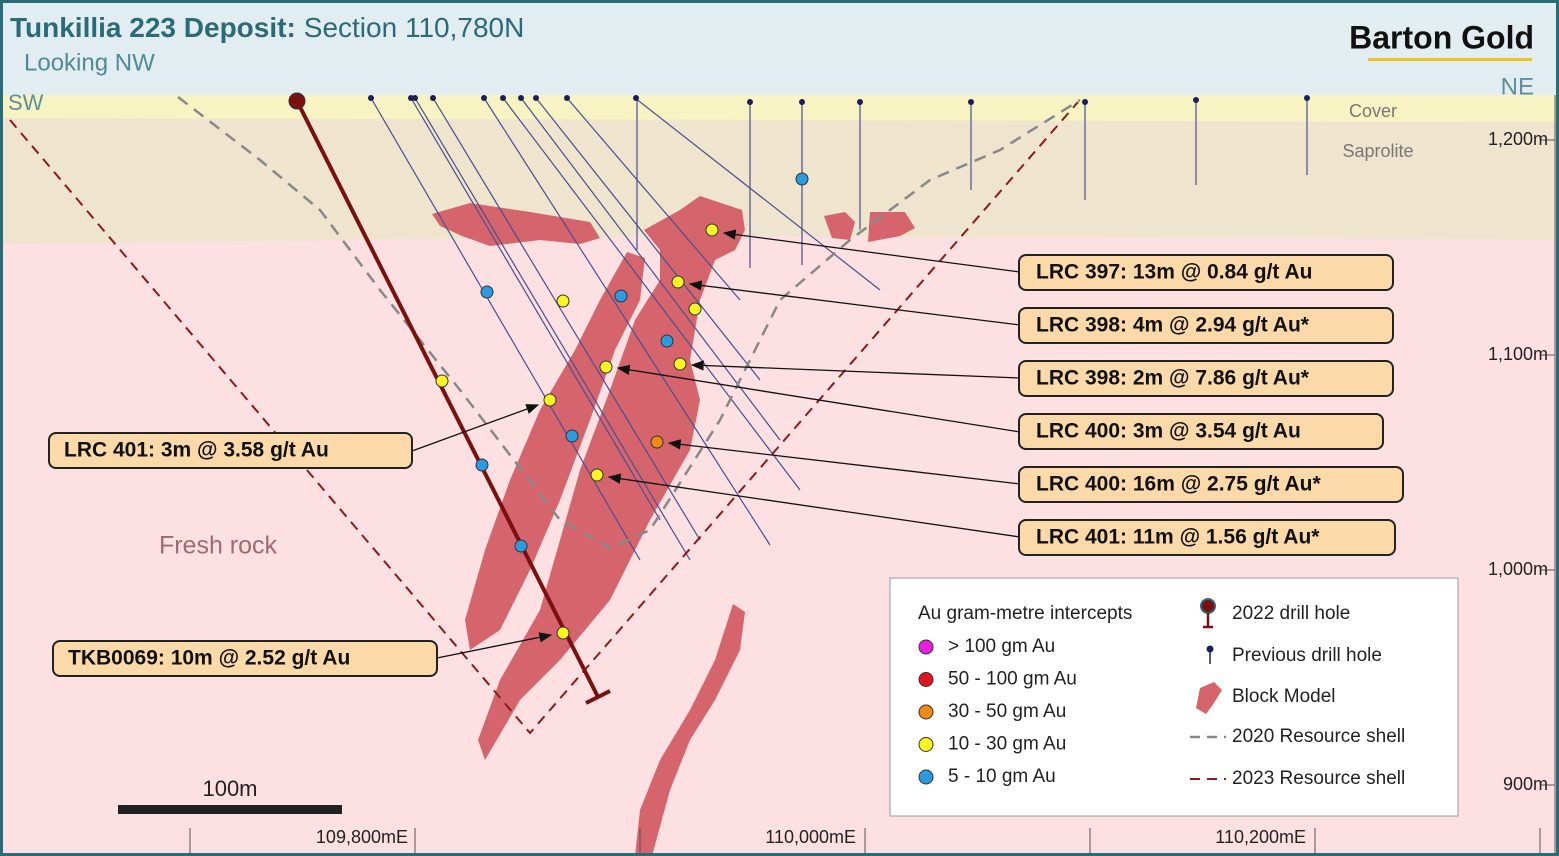 Image resolution: width=1559 pixels, height=856 pixels. Describe the element at coordinates (196, 450) in the screenshot. I see `callout-text: LRC 401: 3m @ 3.58 g/t Au` at that location.